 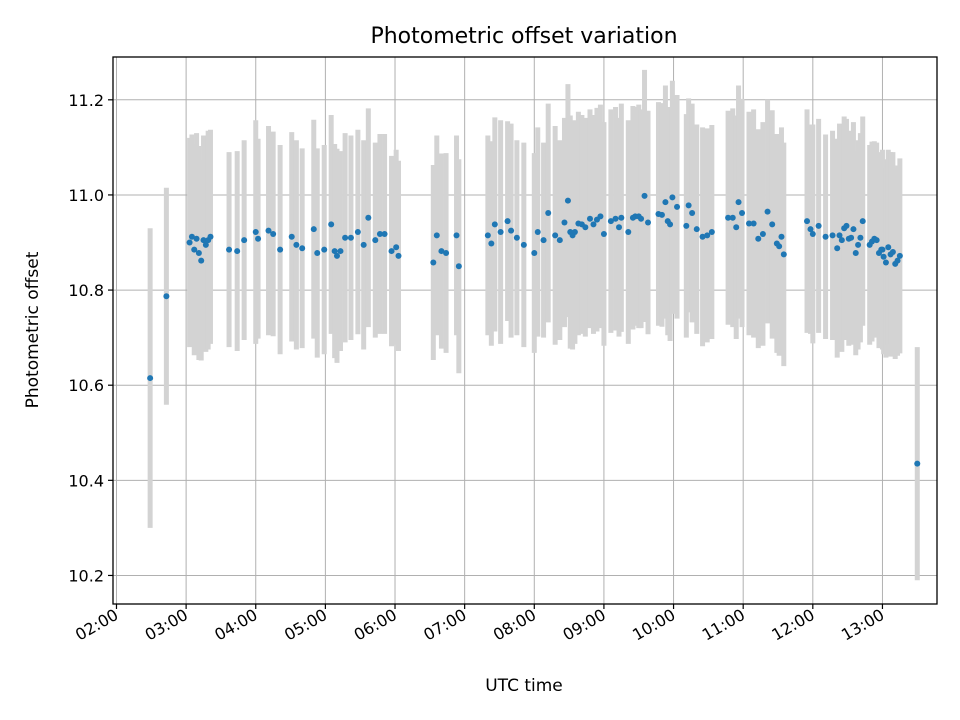 What do you see at coordinates (33, 329) in the screenshot?
I see `y-axis-label: Photometric offset` at bounding box center [33, 329].